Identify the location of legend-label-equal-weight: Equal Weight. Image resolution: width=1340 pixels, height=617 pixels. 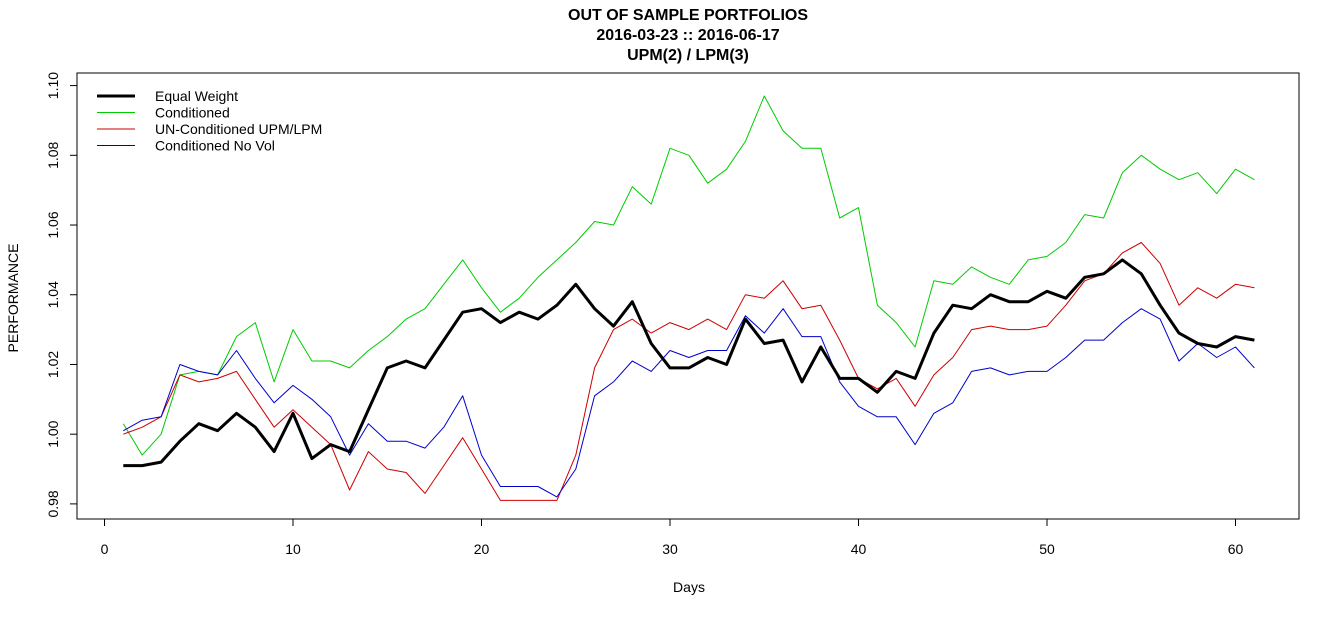
(196, 96).